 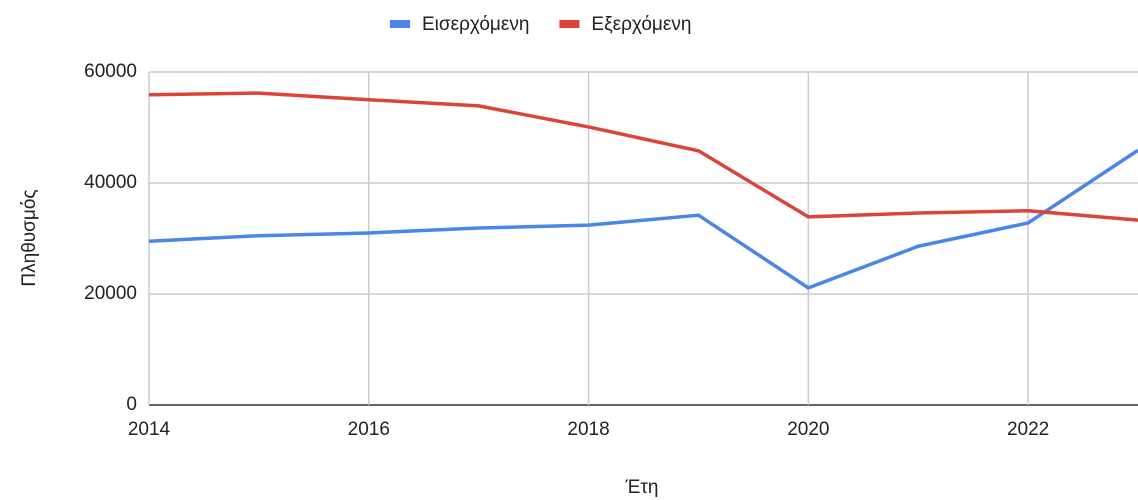 I want to click on x-tick-label: 2018, so click(x=588, y=429).